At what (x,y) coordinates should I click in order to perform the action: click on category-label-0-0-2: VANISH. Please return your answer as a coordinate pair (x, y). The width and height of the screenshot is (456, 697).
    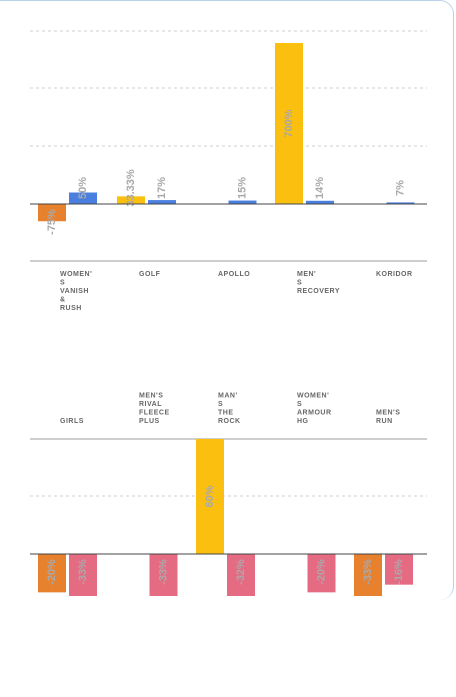
    Looking at the image, I should click on (74, 291).